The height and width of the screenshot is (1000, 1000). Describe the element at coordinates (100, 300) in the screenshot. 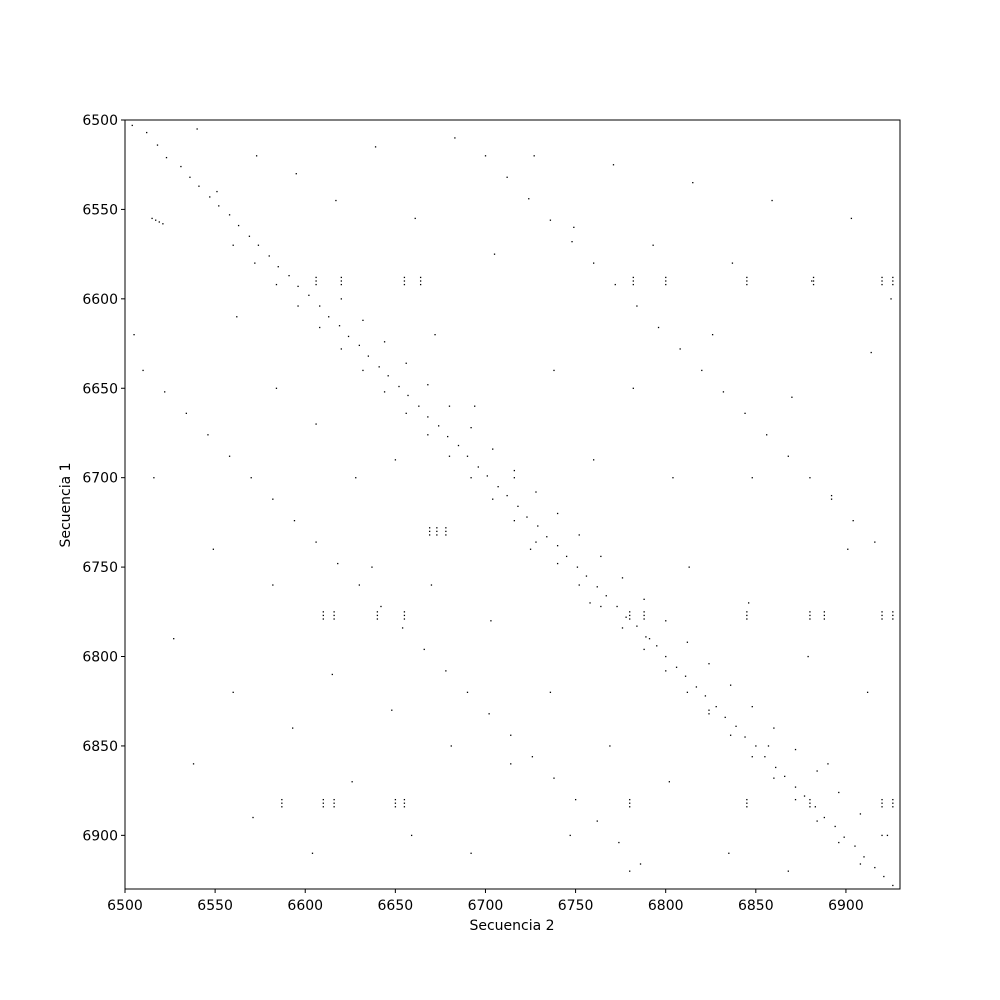

I see `y-tick-label: 6600` at that location.